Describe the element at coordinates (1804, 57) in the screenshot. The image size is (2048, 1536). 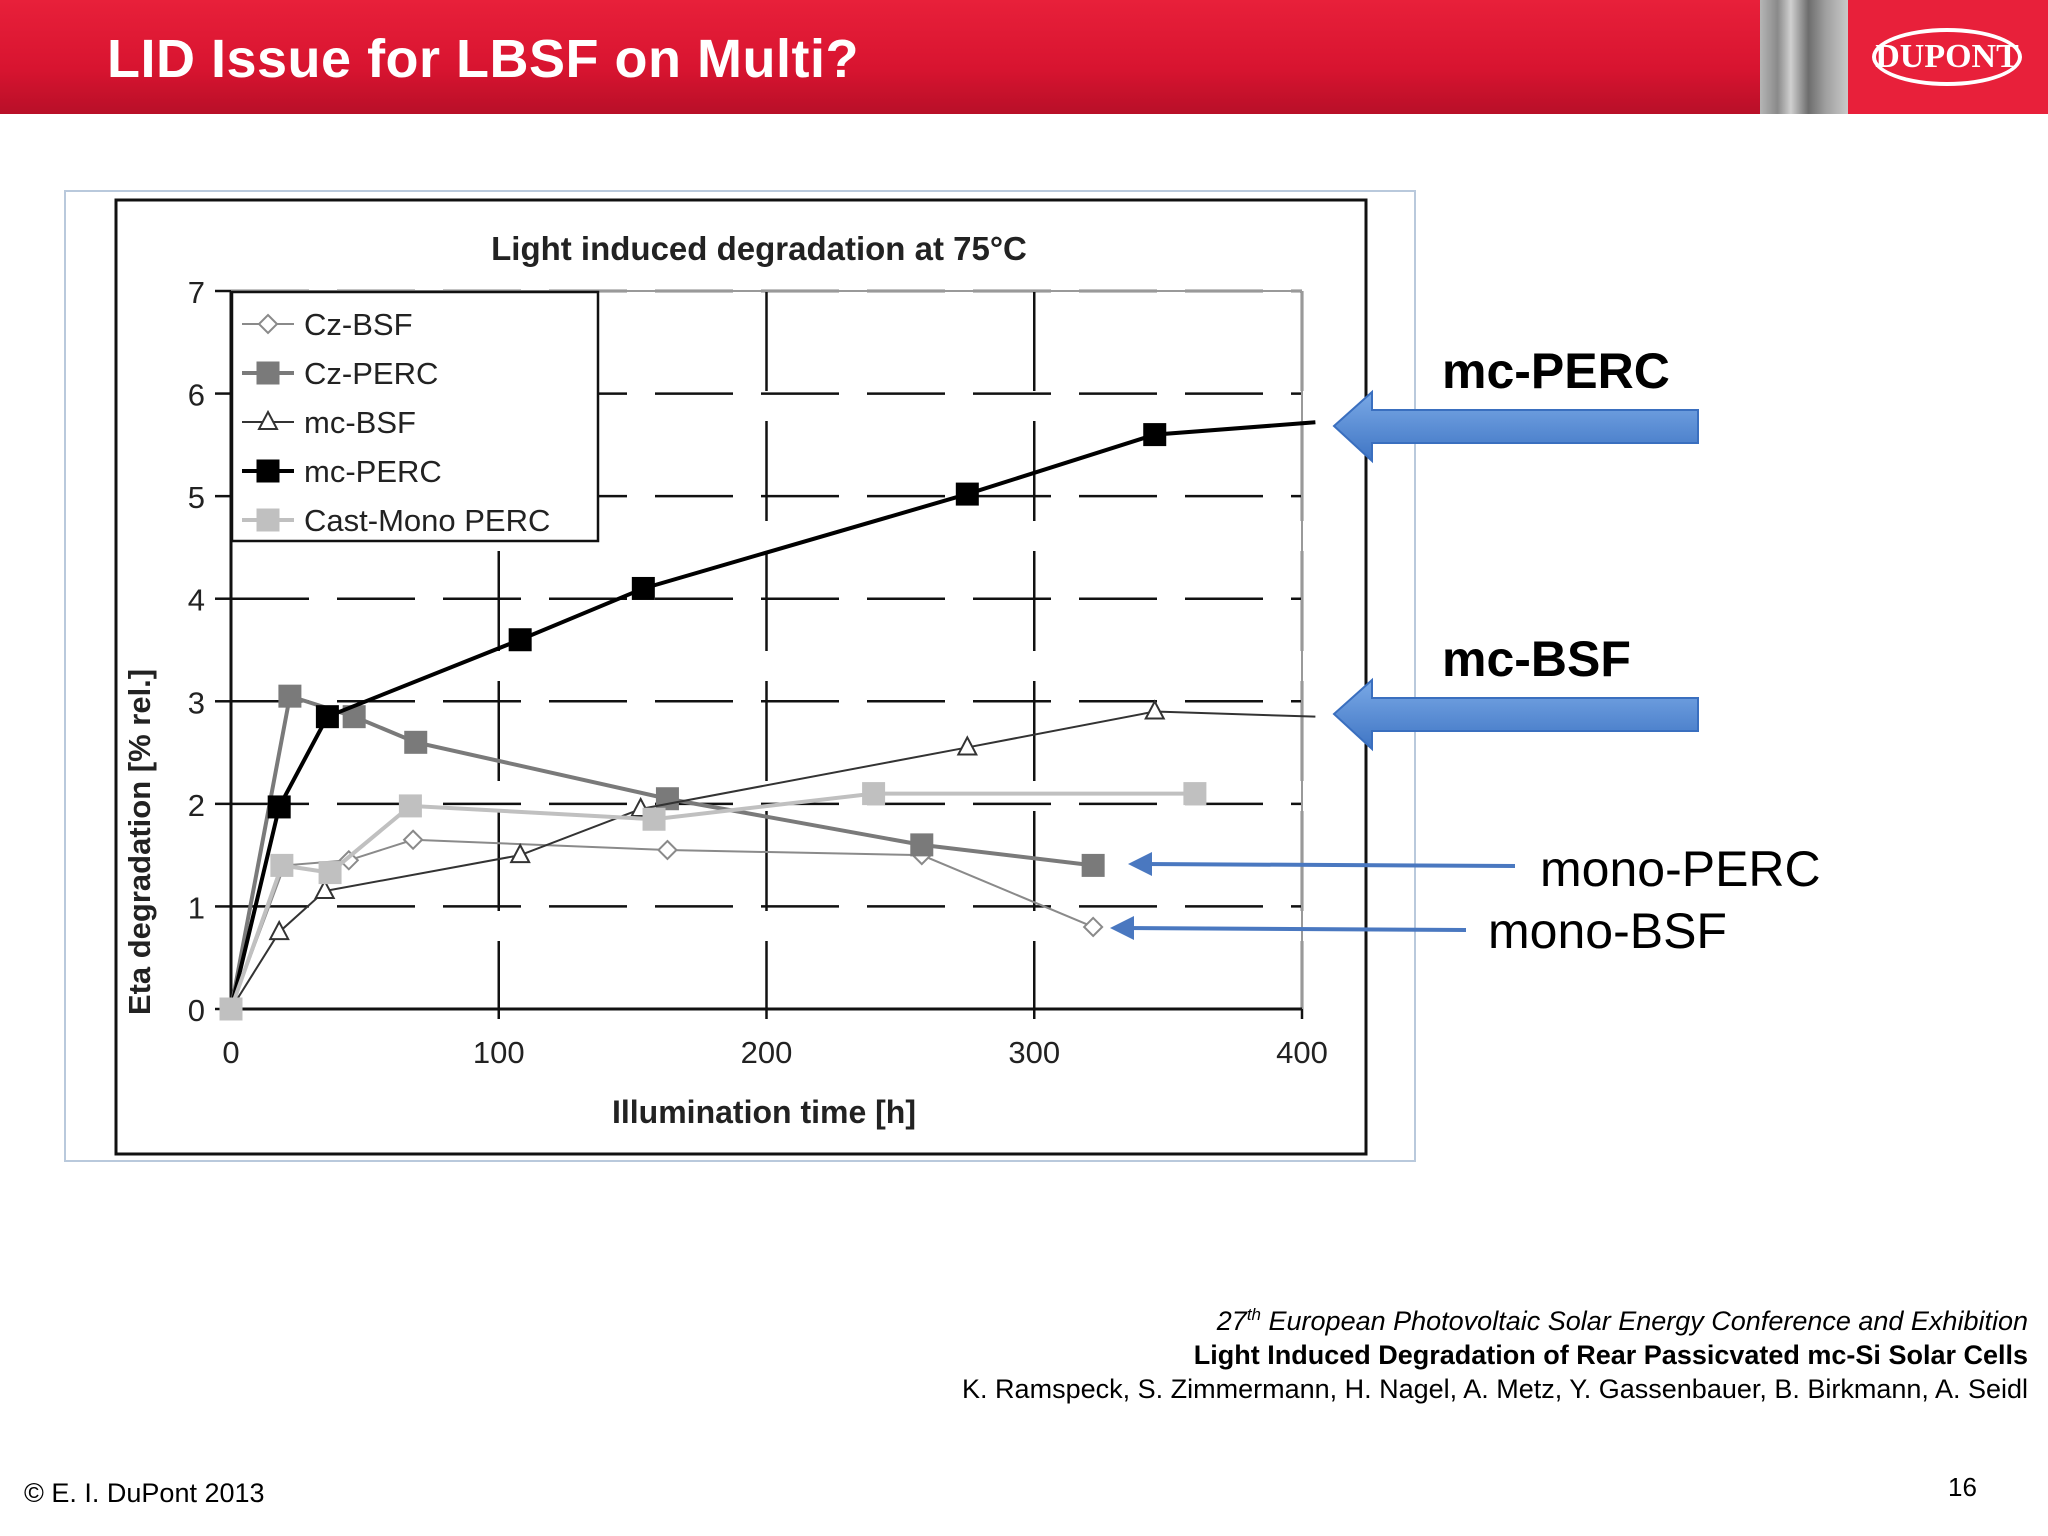
I see `logo-stripe` at that location.